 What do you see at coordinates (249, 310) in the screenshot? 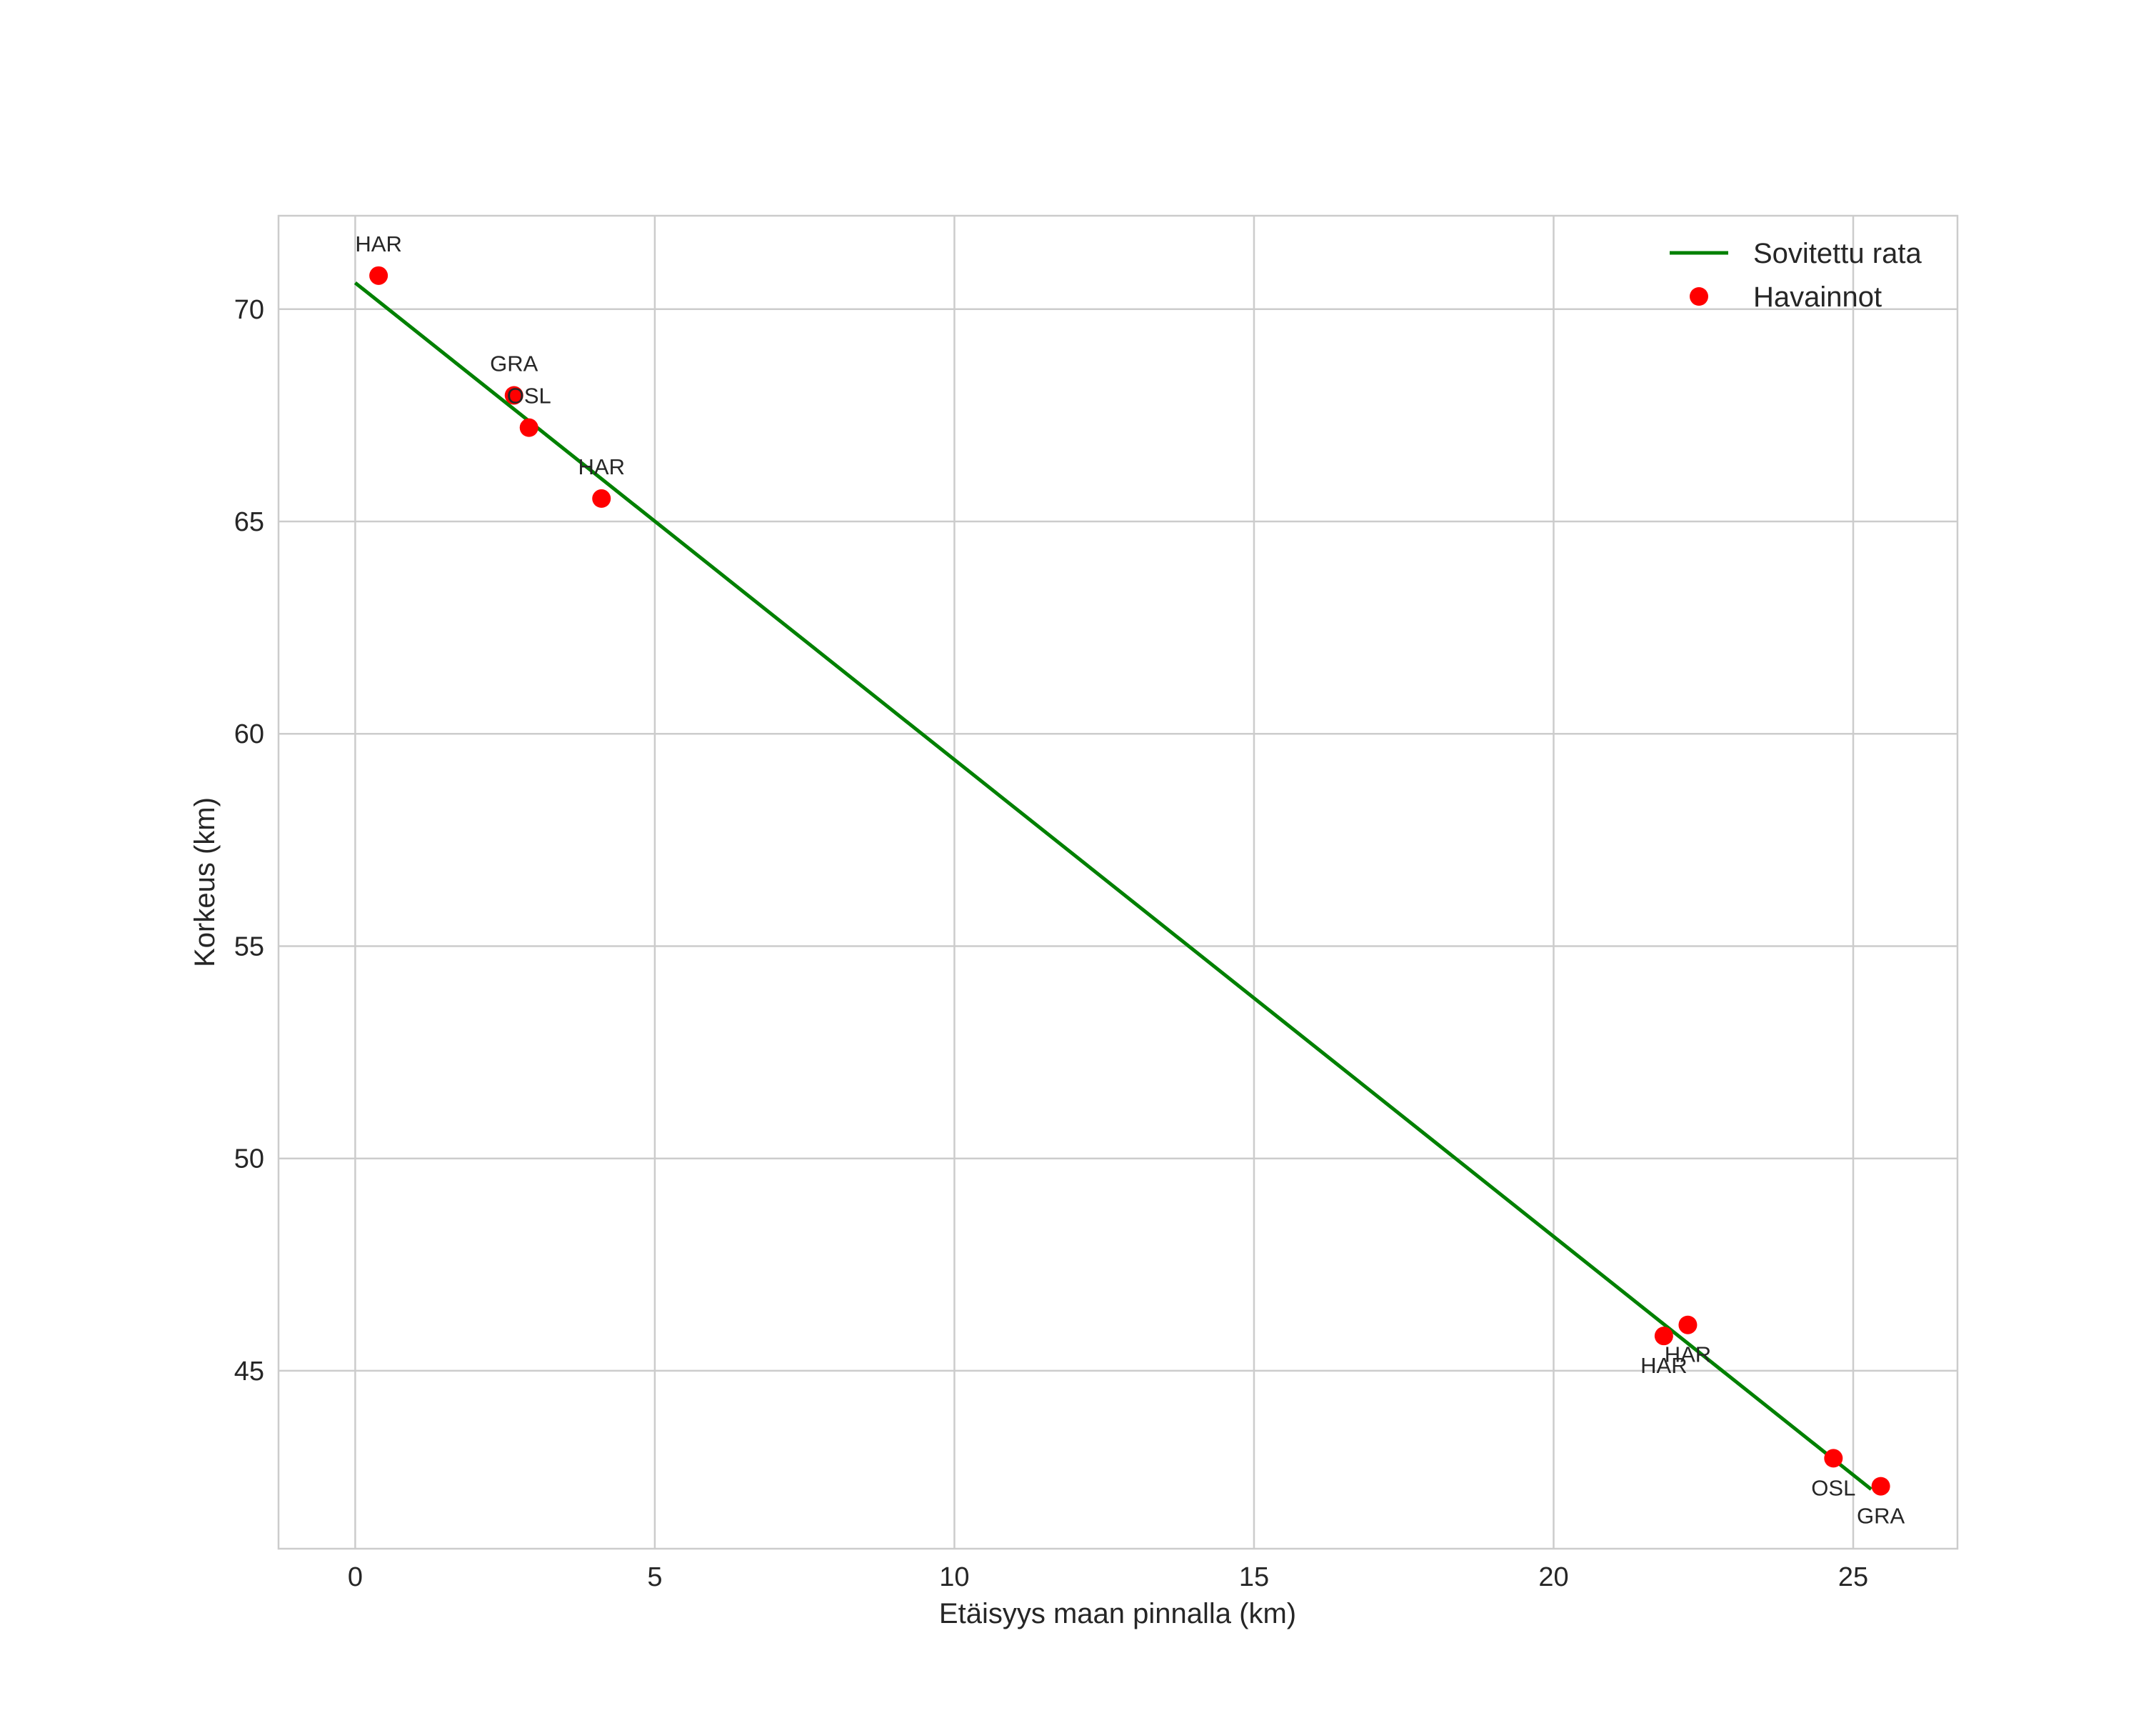
I see `y-tick-label: 70` at bounding box center [249, 310].